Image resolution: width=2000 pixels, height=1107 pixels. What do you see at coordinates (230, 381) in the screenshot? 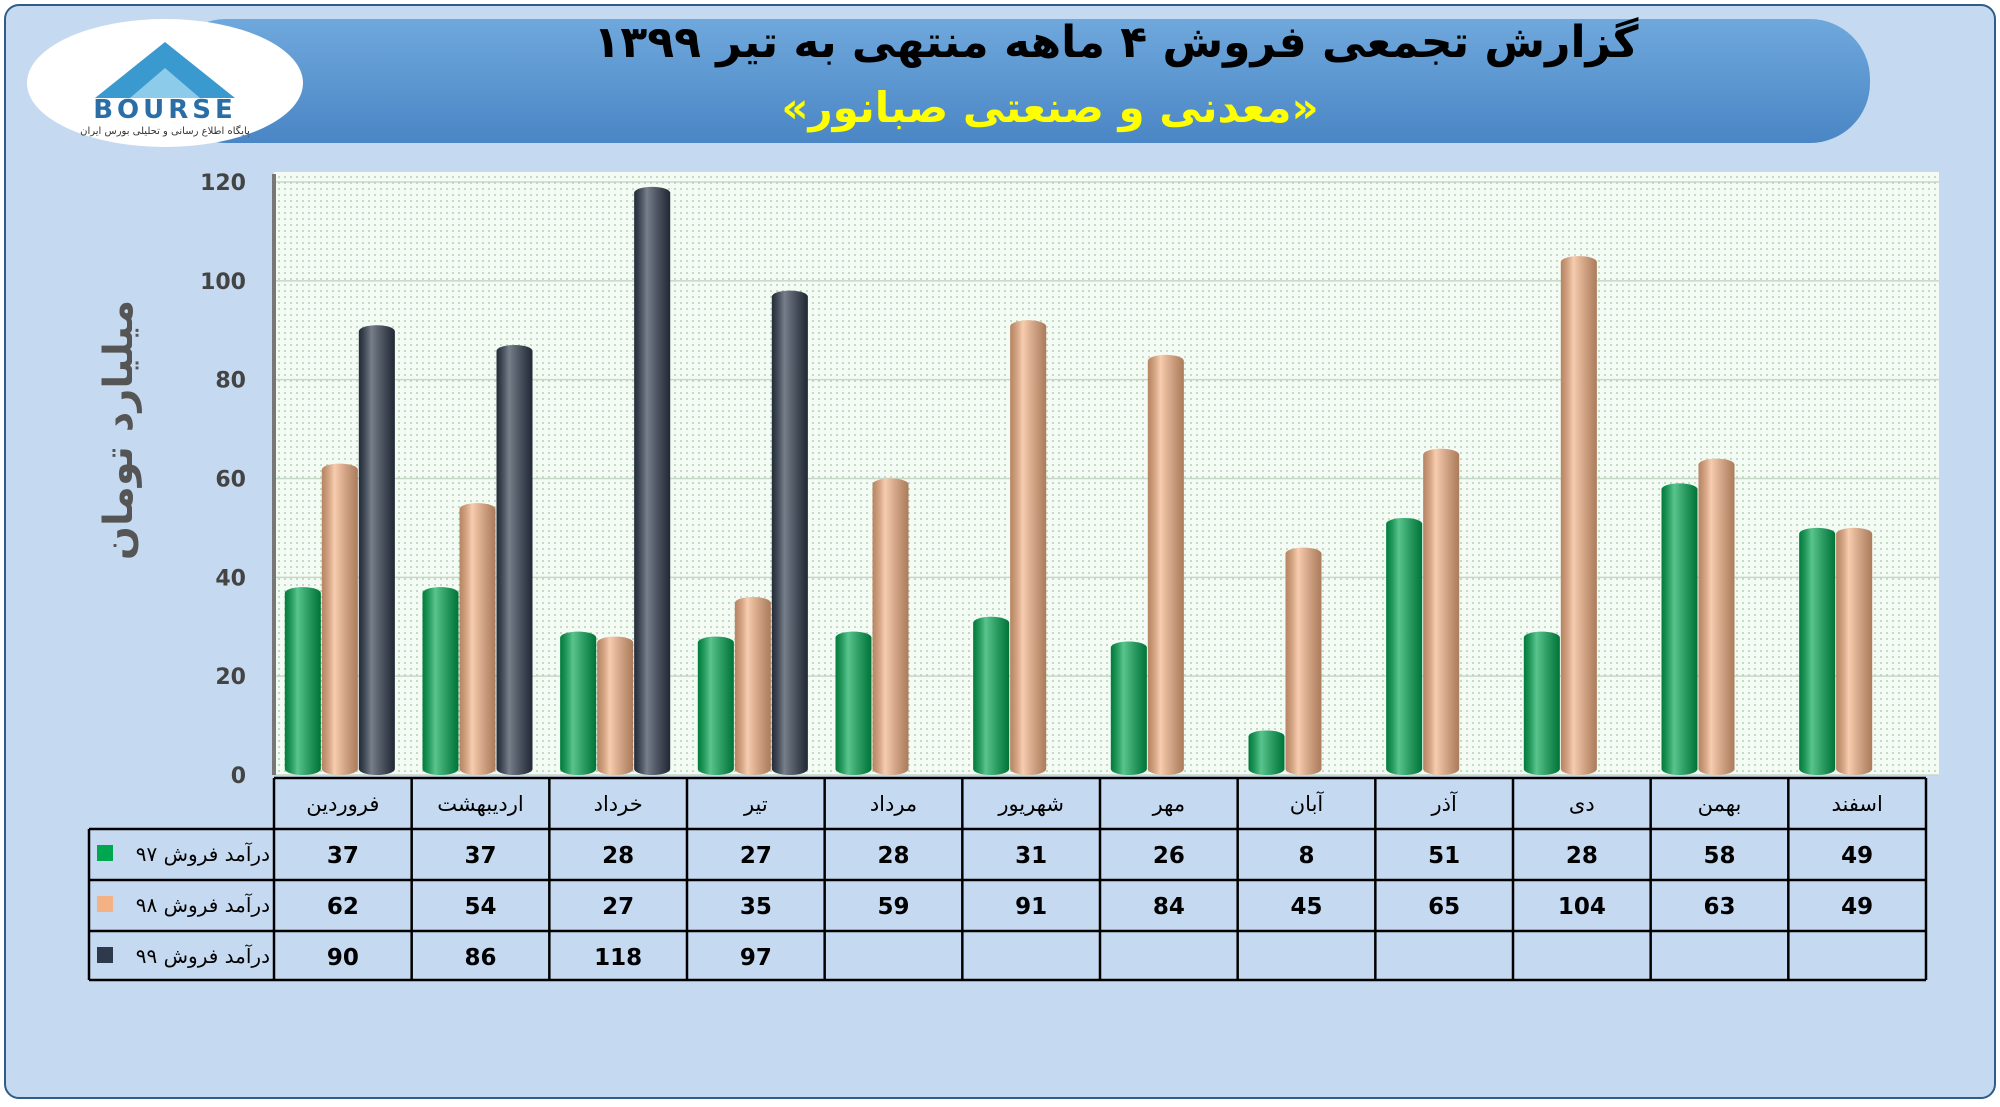
I see `y-tick-label: 80` at bounding box center [230, 381].